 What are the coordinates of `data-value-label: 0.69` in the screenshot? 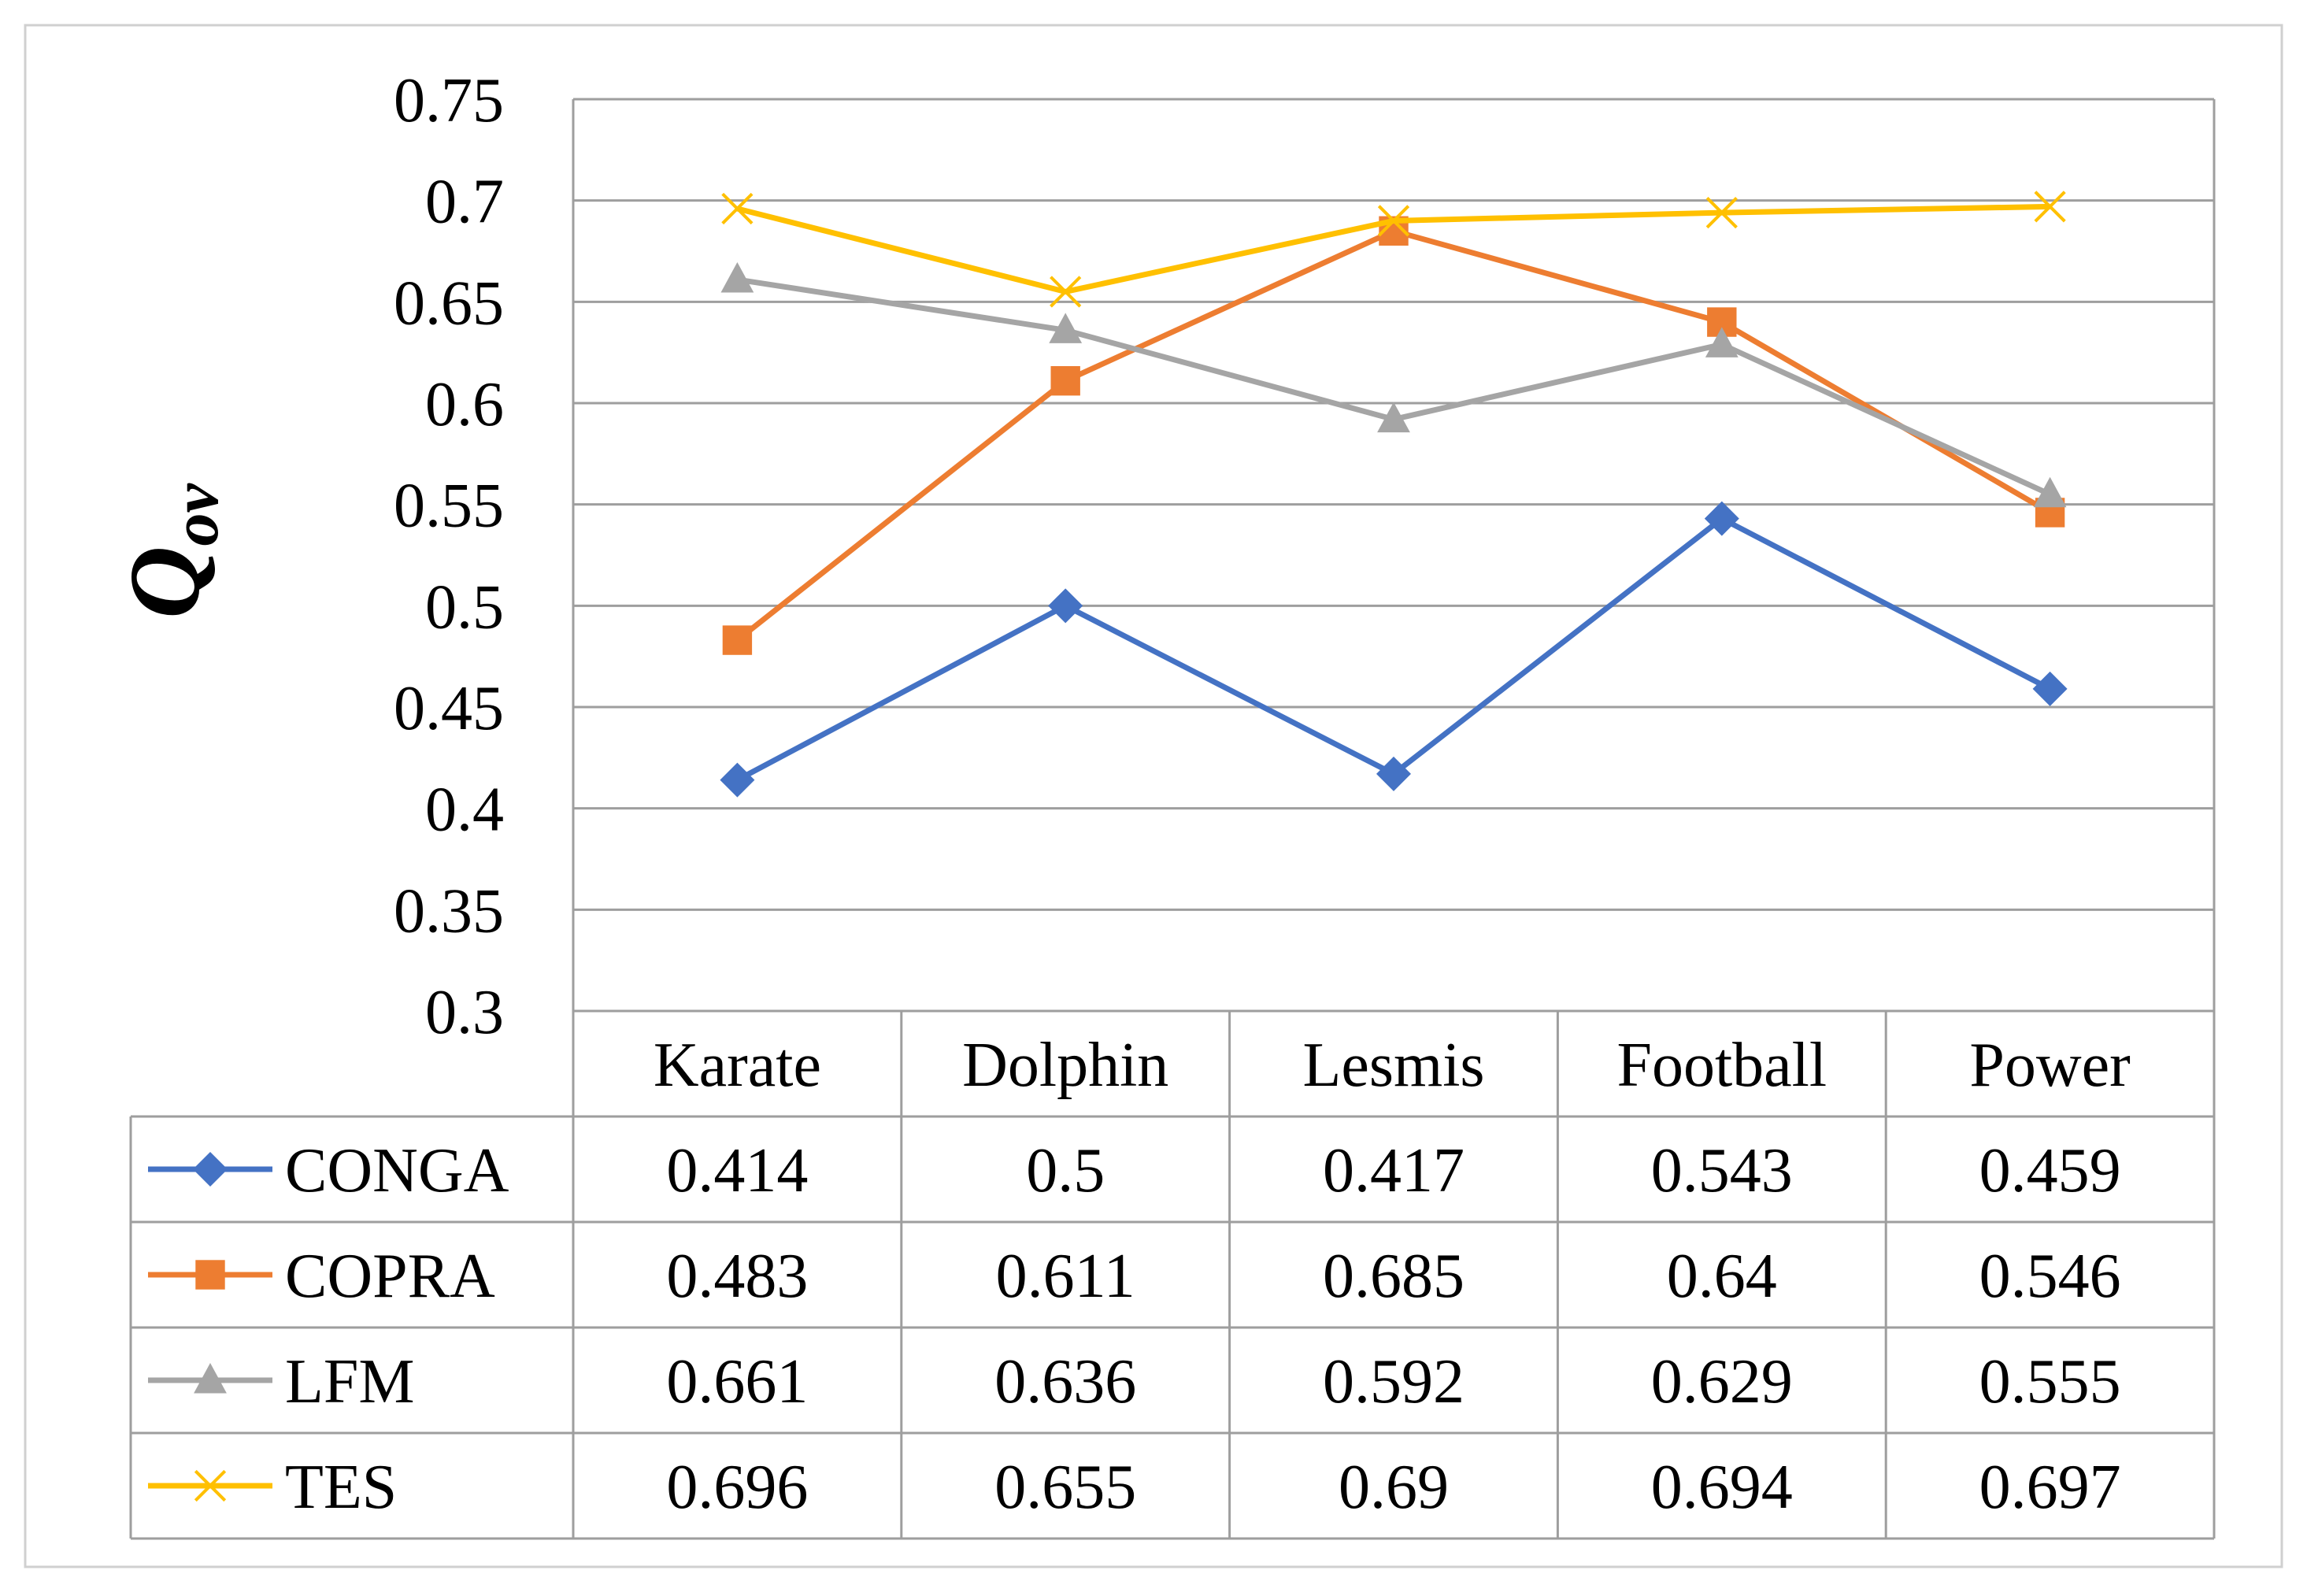 It's located at (1394, 1487).